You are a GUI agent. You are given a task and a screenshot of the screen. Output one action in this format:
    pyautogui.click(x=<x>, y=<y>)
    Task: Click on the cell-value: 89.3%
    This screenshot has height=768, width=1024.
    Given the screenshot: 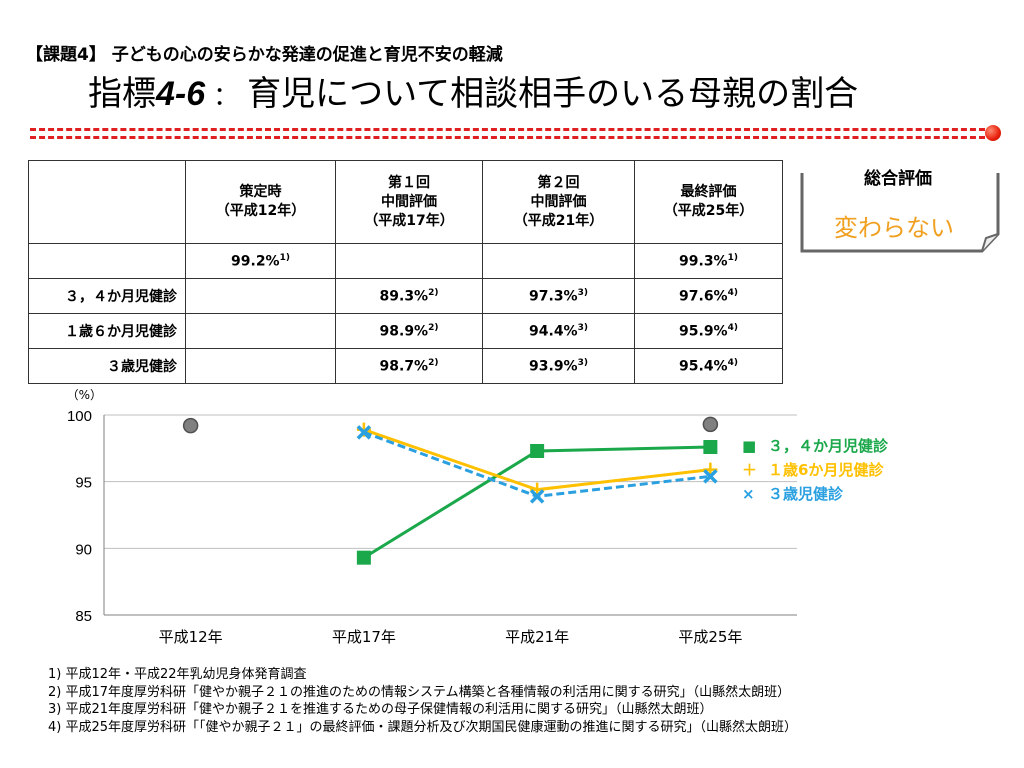 What is the action you would take?
    pyautogui.click(x=404, y=296)
    